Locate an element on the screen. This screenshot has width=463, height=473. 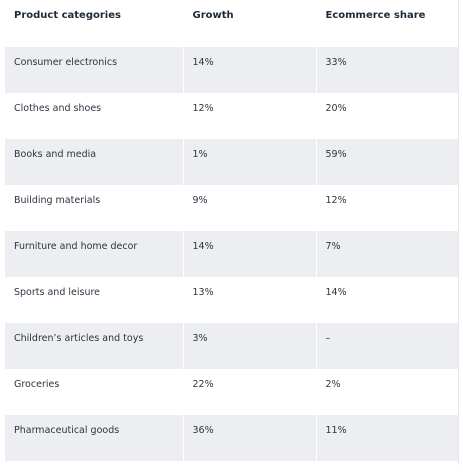
table-row: Clothes and shoes 12% 20% is located at coordinates (232, 116).